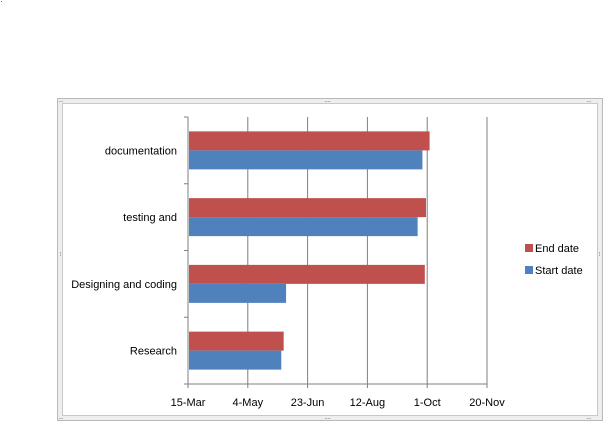 This screenshot has height=437, width=606. I want to click on corner-handle-bl: ∙∙∙, so click(60, 418).